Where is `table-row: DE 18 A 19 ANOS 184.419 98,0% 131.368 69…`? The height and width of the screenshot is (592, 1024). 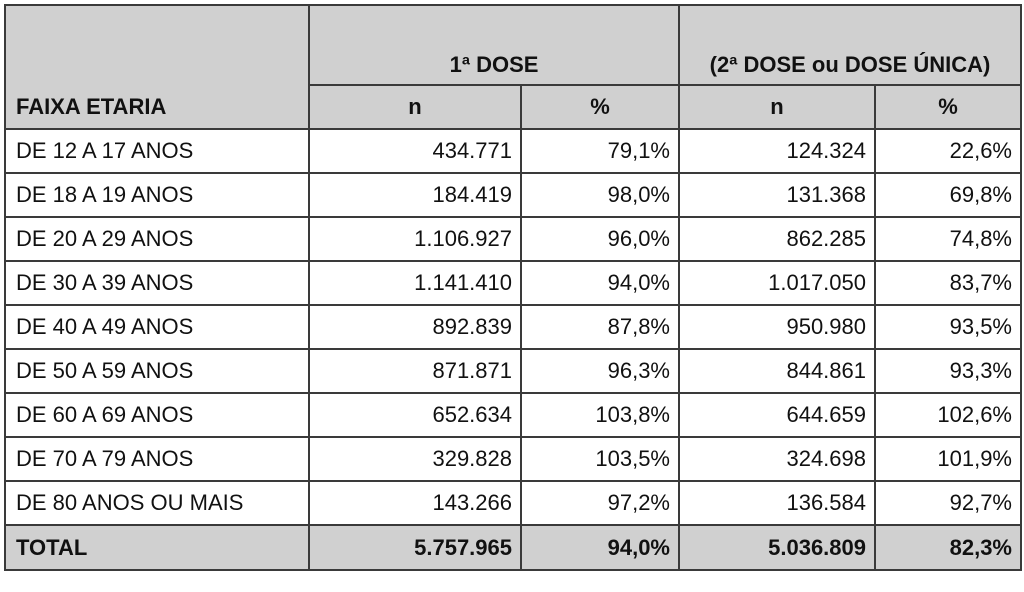
table-row: DE 18 A 19 ANOS 184.419 98,0% 131.368 69… is located at coordinates (513, 195).